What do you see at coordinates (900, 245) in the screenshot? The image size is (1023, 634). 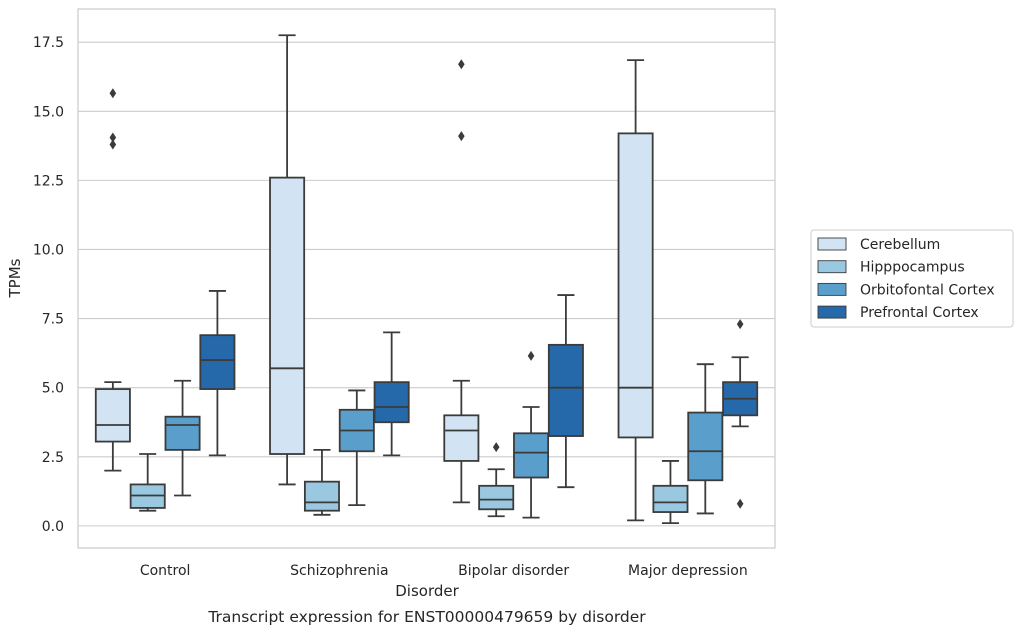 I see `legend-label: Cerebellum` at bounding box center [900, 245].